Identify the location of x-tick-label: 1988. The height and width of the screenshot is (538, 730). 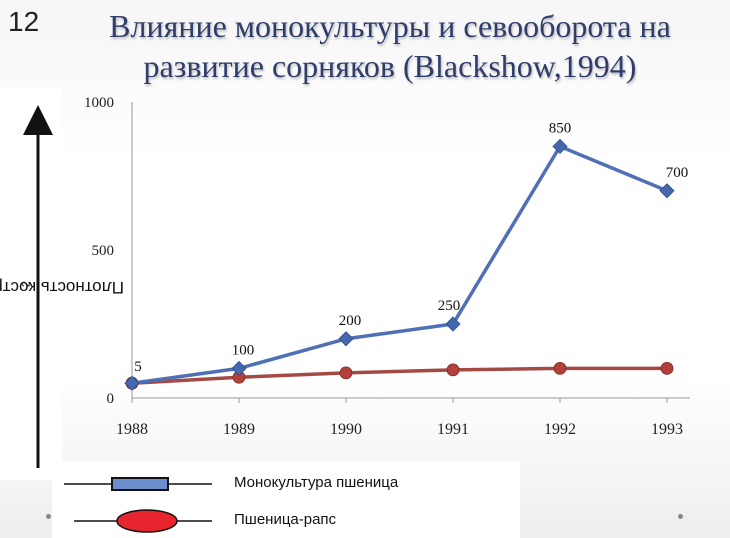
(132, 429).